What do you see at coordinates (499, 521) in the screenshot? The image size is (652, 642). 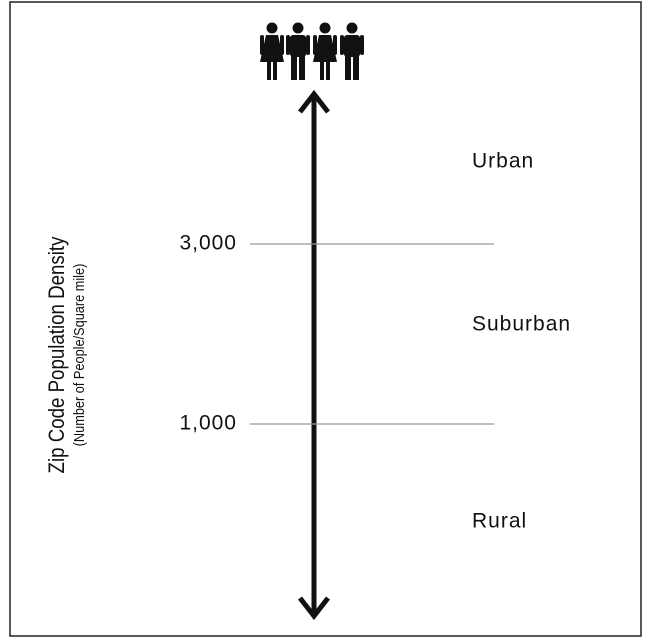 I see `zone-label: Rural` at bounding box center [499, 521].